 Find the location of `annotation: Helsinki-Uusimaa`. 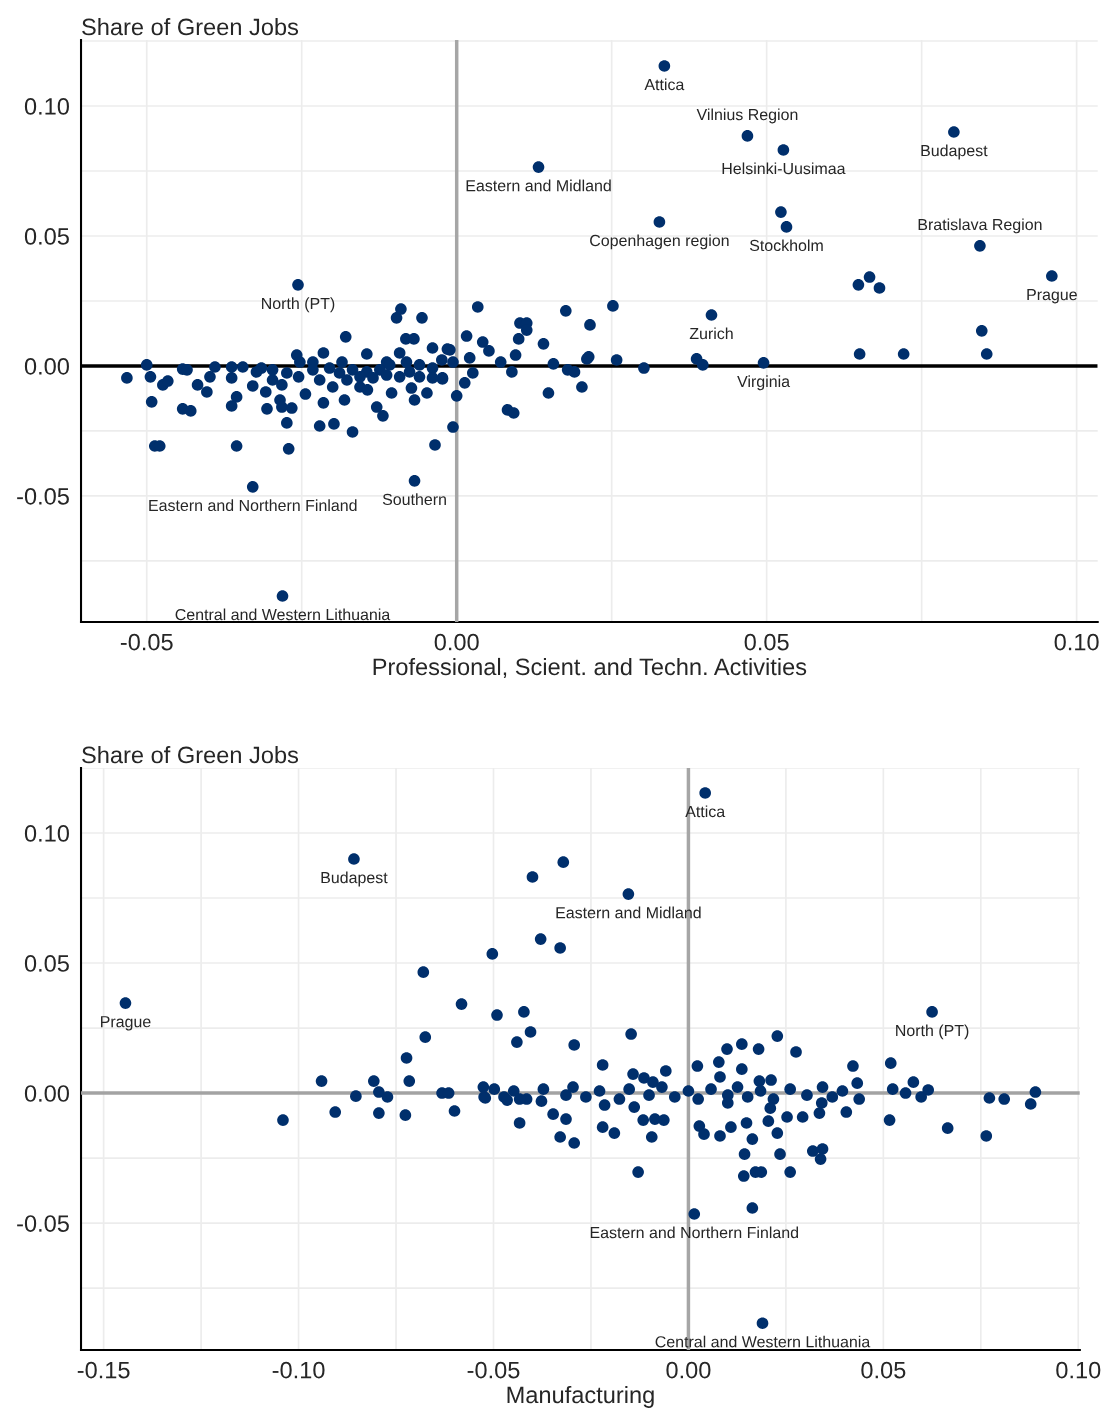

annotation: Helsinki-Uusimaa is located at coordinates (784, 168).